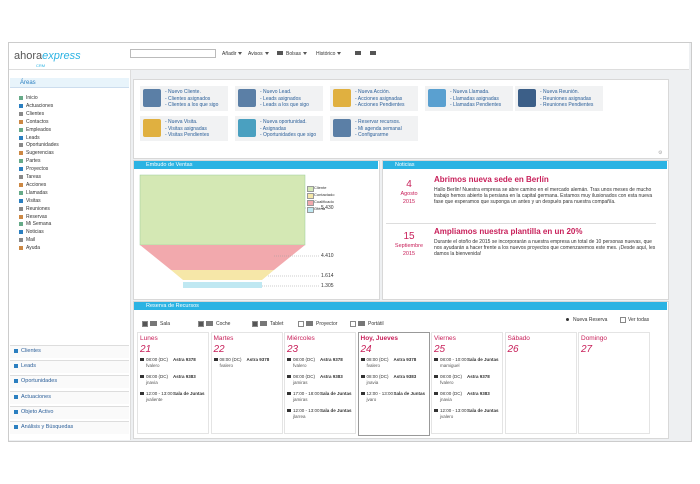 The image size is (700, 484). Describe the element at coordinates (31, 240) in the screenshot. I see `sidebar-item: Mail` at that location.